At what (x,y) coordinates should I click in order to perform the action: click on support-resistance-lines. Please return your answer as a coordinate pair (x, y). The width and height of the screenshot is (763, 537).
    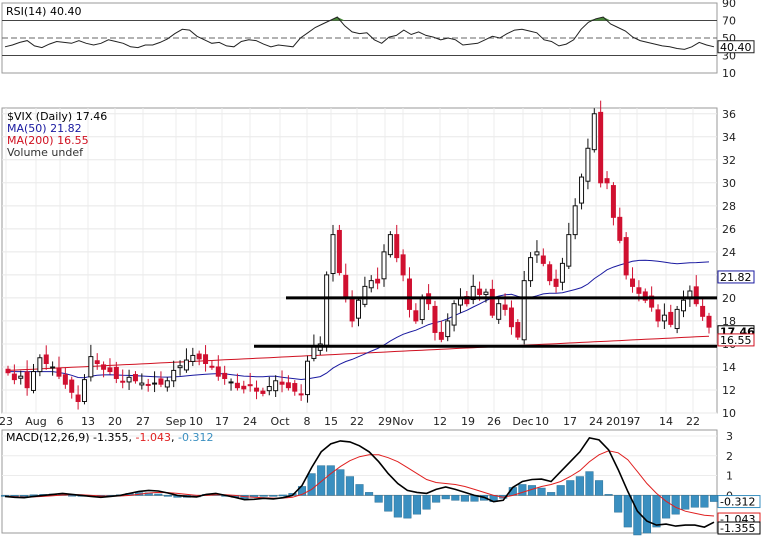
    Looking at the image, I should click on (485, 322).